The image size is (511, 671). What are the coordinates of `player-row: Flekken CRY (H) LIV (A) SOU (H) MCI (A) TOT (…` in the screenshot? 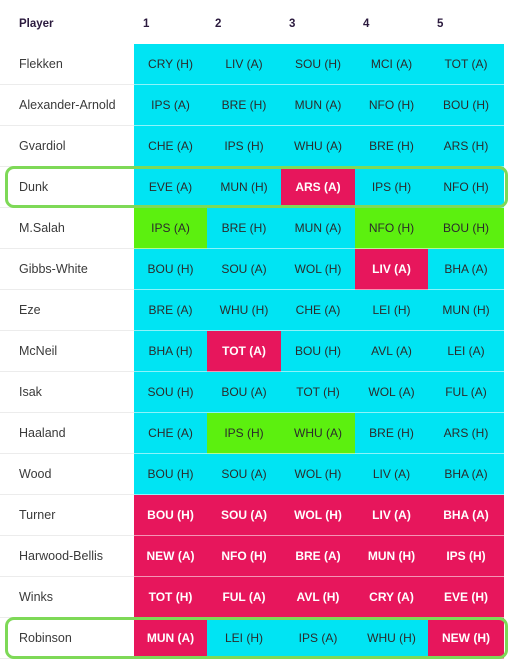 It's located at (252, 64).